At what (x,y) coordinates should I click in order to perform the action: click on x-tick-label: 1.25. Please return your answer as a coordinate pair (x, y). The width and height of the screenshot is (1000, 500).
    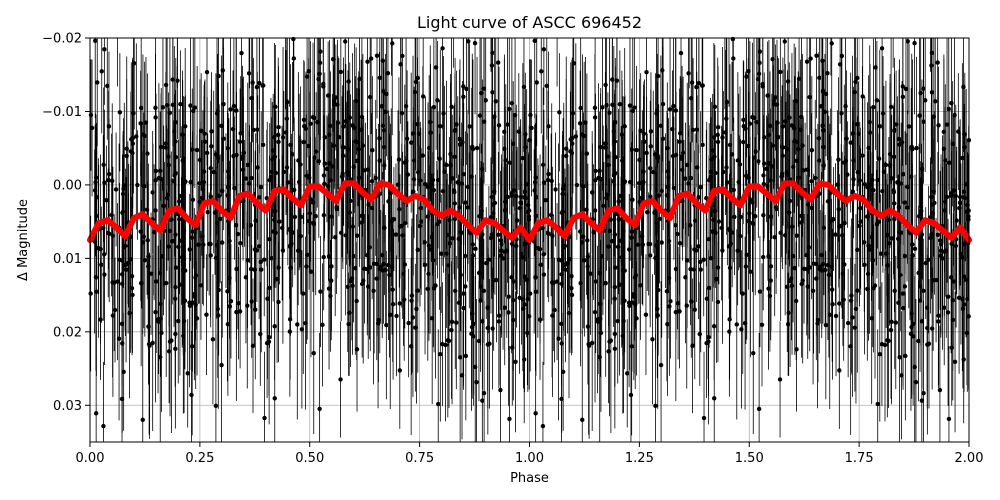
    Looking at the image, I should click on (639, 458).